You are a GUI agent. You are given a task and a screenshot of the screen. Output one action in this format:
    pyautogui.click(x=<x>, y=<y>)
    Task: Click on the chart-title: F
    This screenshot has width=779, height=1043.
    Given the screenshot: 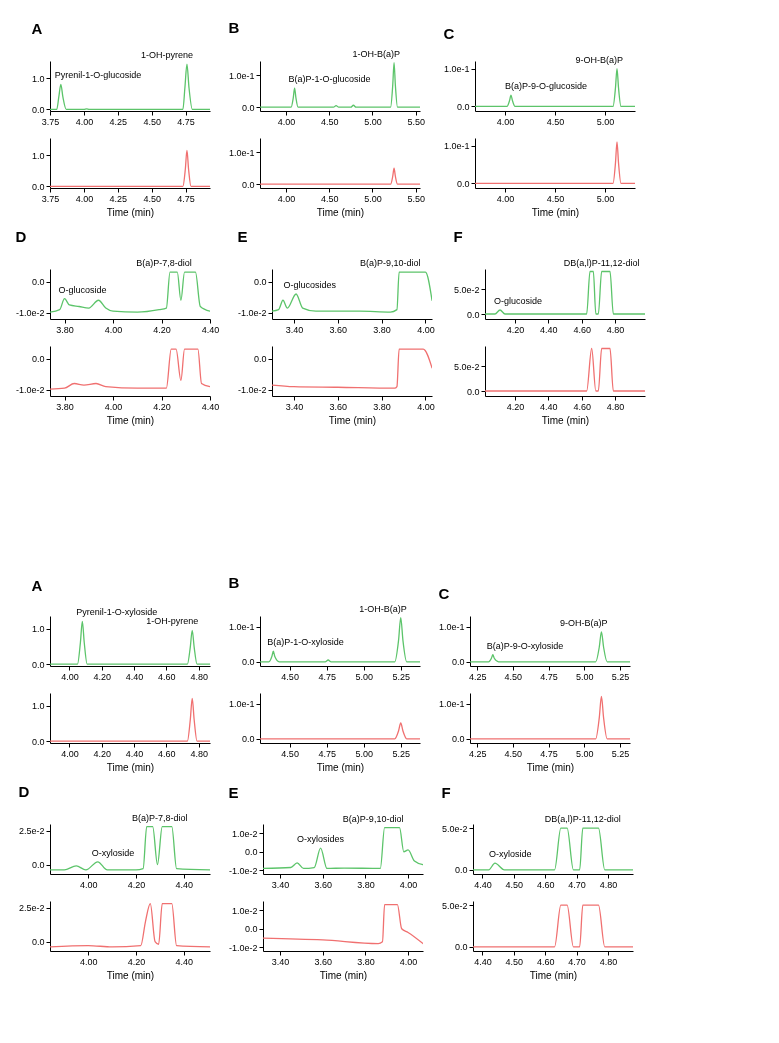 What is the action you would take?
    pyautogui.click(x=458, y=236)
    